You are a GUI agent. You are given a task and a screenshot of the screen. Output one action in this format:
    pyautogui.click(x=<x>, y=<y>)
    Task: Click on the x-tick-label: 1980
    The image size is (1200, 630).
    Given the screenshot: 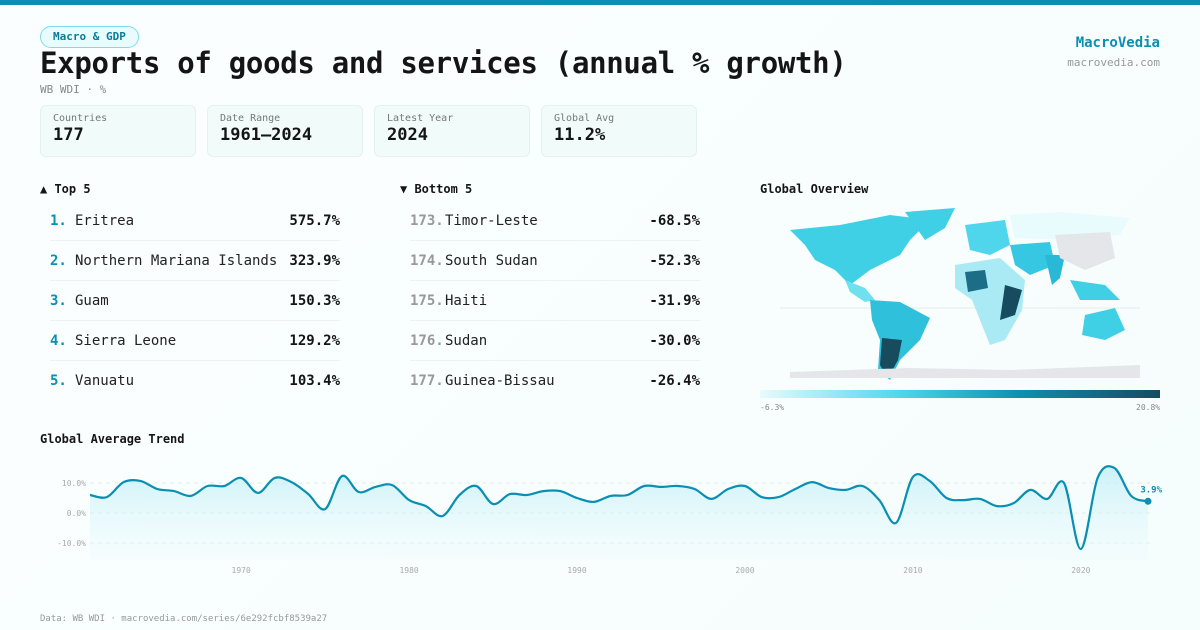 What is the action you would take?
    pyautogui.click(x=408, y=570)
    